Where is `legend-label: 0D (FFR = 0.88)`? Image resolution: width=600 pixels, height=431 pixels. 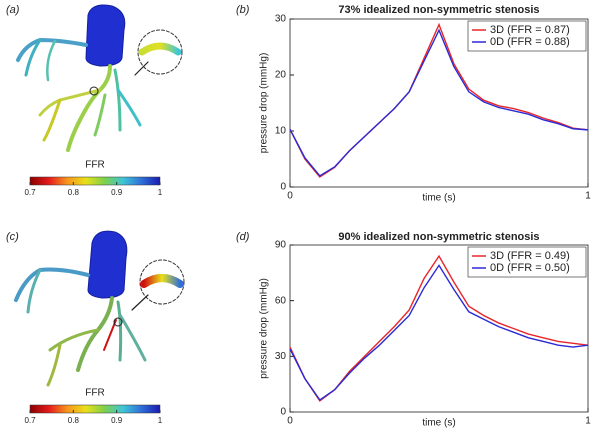 legend-label: 0D (FFR = 0.88) is located at coordinates (530, 42).